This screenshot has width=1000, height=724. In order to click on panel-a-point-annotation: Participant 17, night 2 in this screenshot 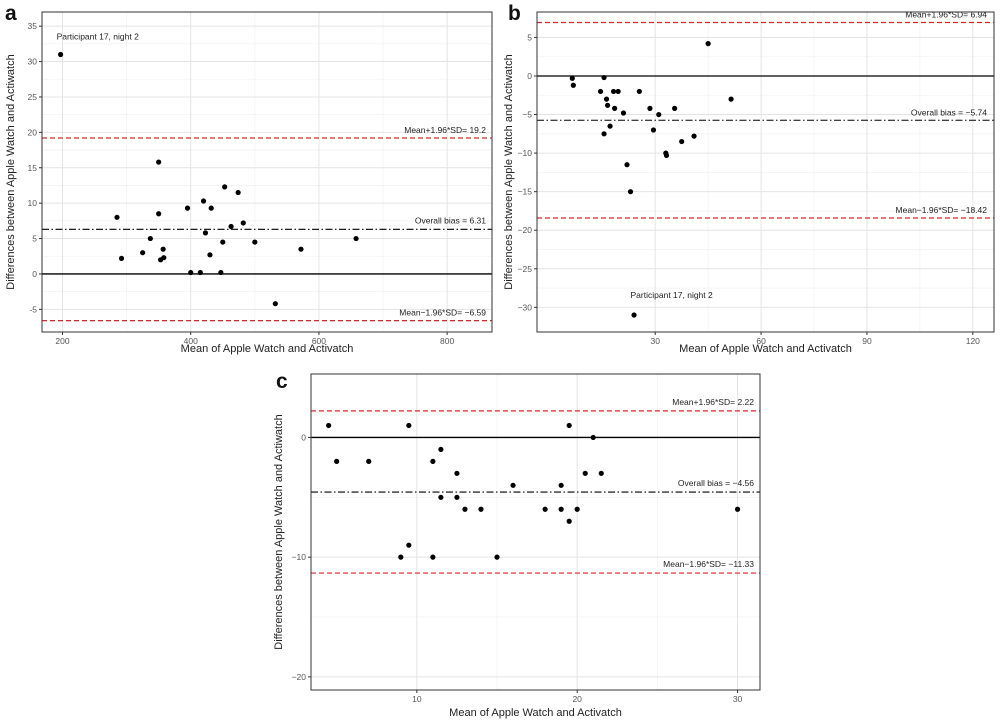, I will do `click(98, 36)`.